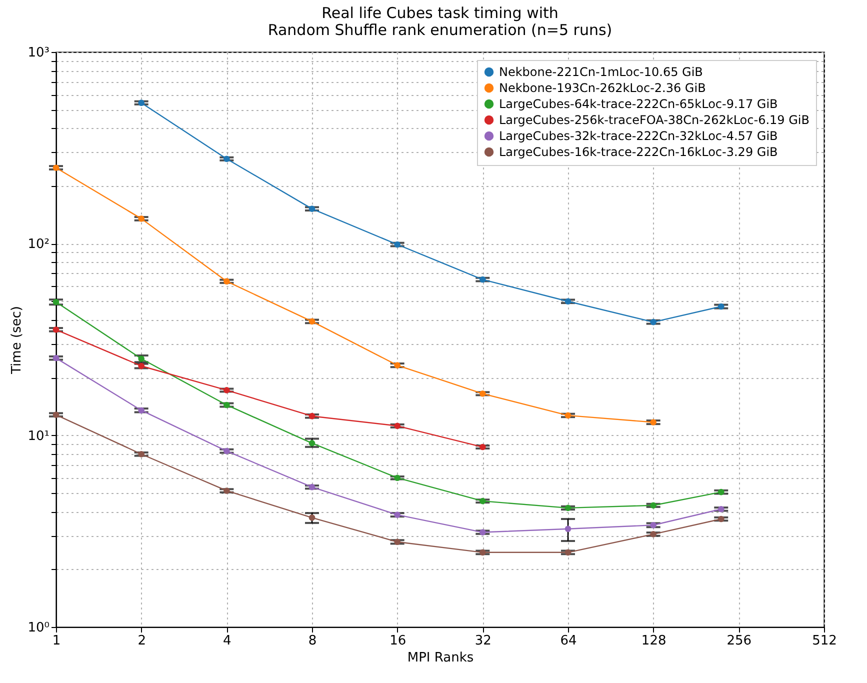 The width and height of the screenshot is (867, 683). What do you see at coordinates (602, 88) in the screenshot?
I see `legend-label: Nekbone-193Cn-262kLoc-2.36 GiB` at bounding box center [602, 88].